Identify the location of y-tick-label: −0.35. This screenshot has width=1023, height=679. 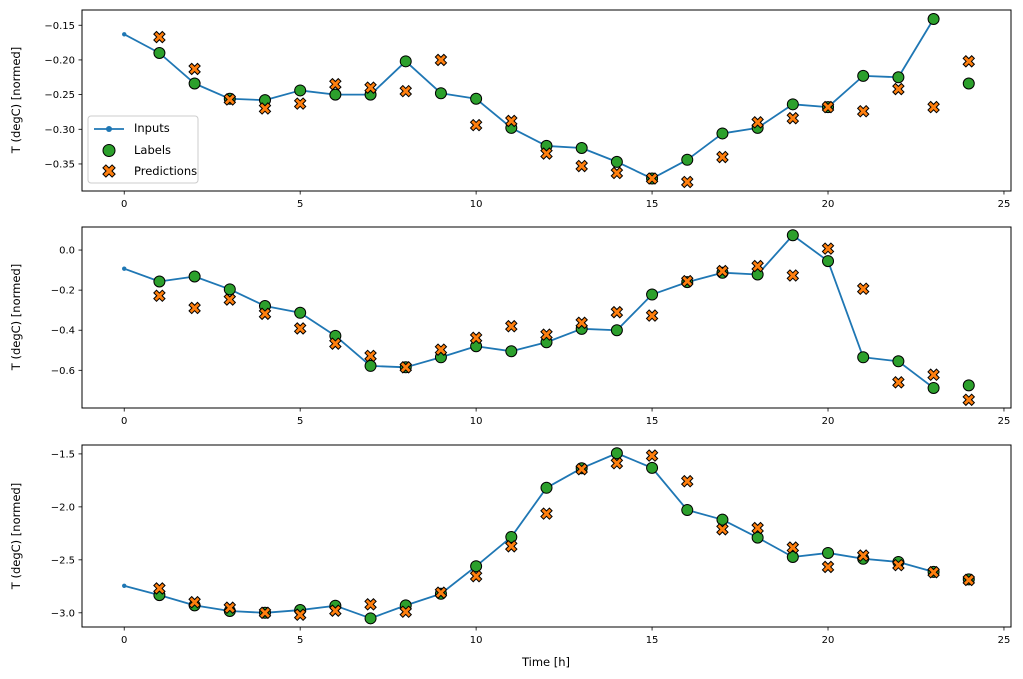
(59, 164).